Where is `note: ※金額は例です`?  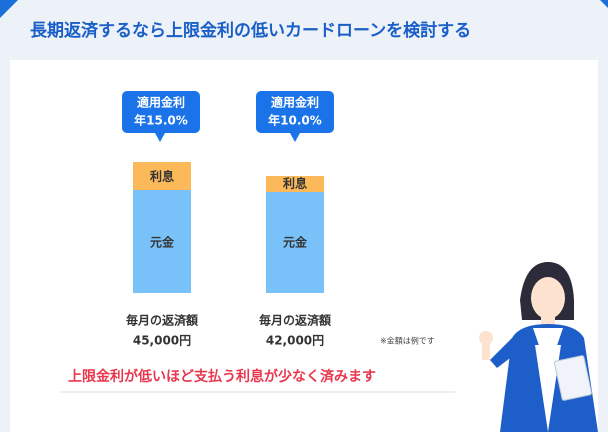
note: ※金額は例です is located at coordinates (407, 341).